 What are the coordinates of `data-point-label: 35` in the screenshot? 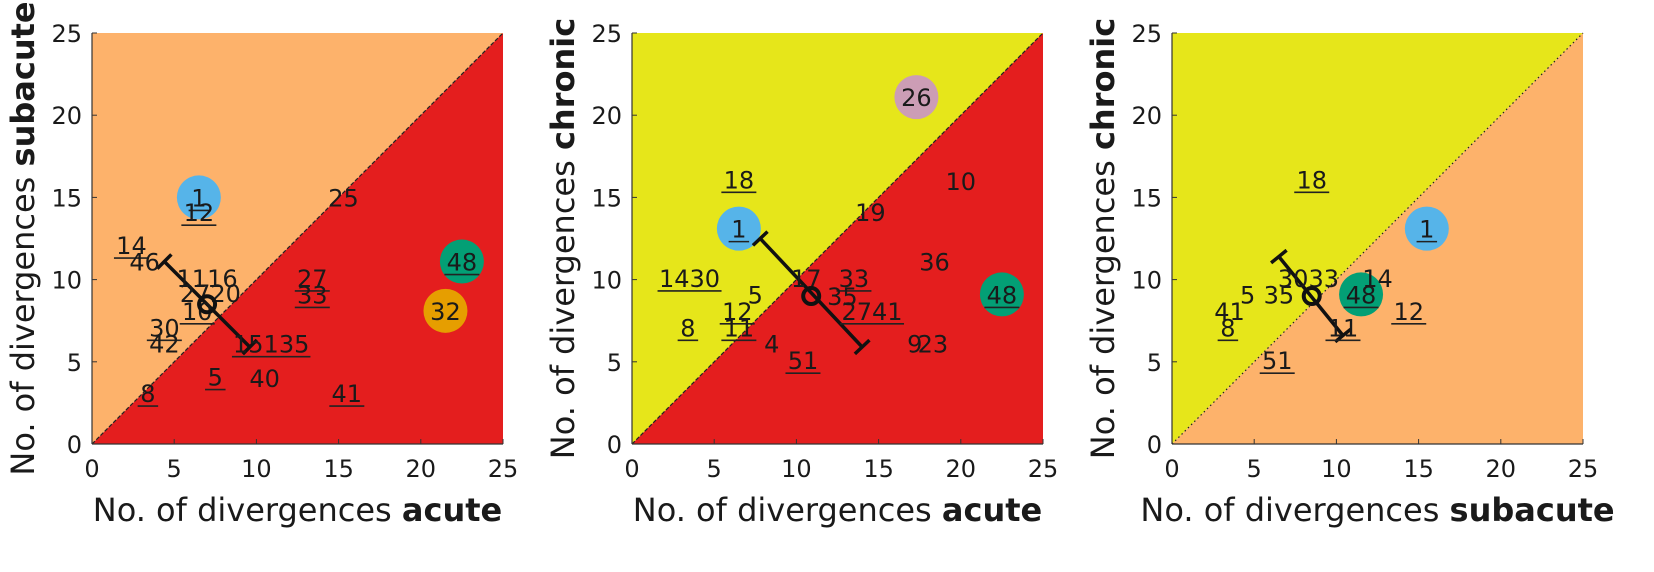 It's located at (1279, 295).